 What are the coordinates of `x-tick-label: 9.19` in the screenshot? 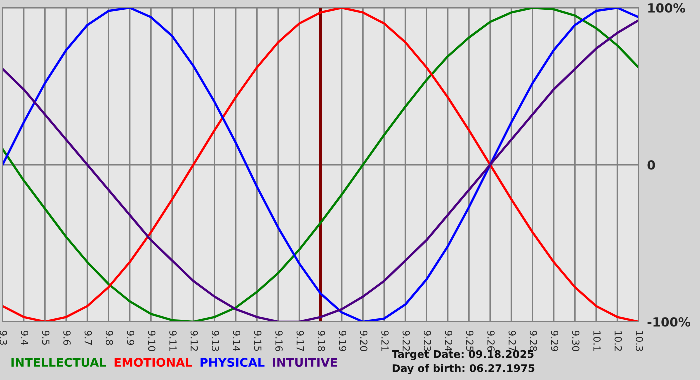 It's located at (343, 341).